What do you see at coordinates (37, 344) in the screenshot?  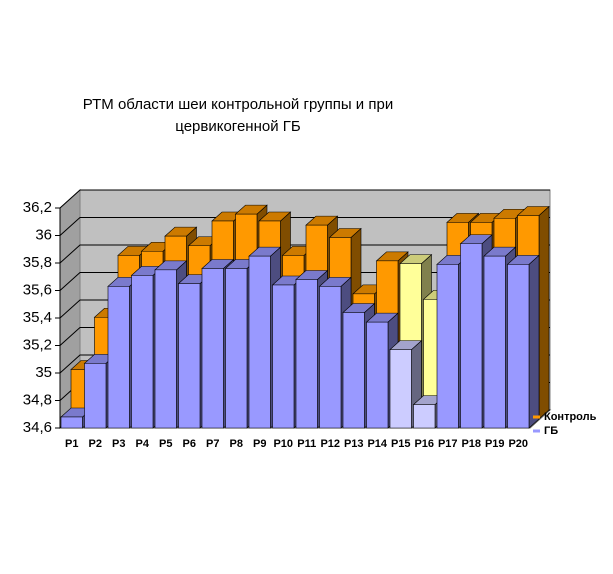 I see `y-tick-label: 35,2` at bounding box center [37, 344].